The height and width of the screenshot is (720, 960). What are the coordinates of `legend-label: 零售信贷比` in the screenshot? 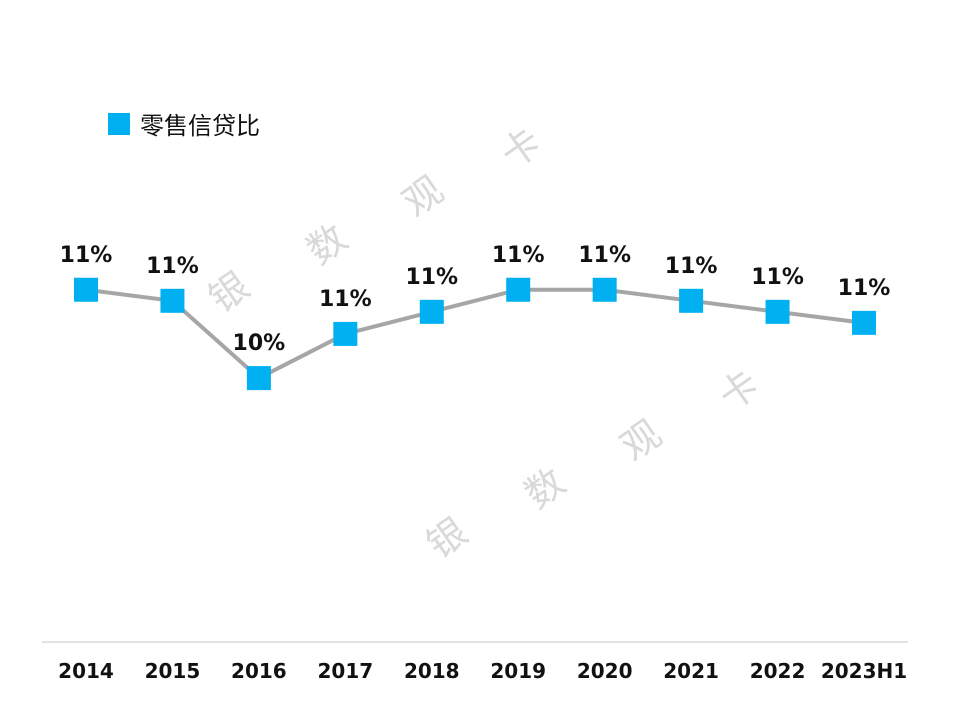 It's located at (200, 126).